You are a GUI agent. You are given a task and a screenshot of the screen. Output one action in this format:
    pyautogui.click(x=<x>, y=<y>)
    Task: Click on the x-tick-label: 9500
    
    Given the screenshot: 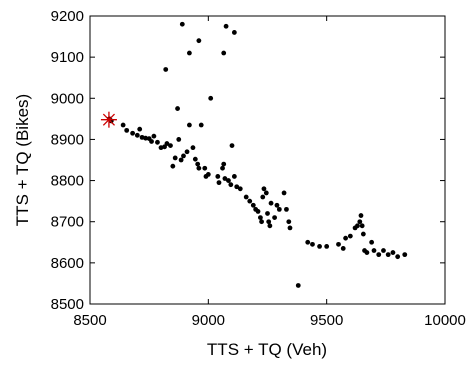 What is the action you would take?
    pyautogui.click(x=326, y=320)
    